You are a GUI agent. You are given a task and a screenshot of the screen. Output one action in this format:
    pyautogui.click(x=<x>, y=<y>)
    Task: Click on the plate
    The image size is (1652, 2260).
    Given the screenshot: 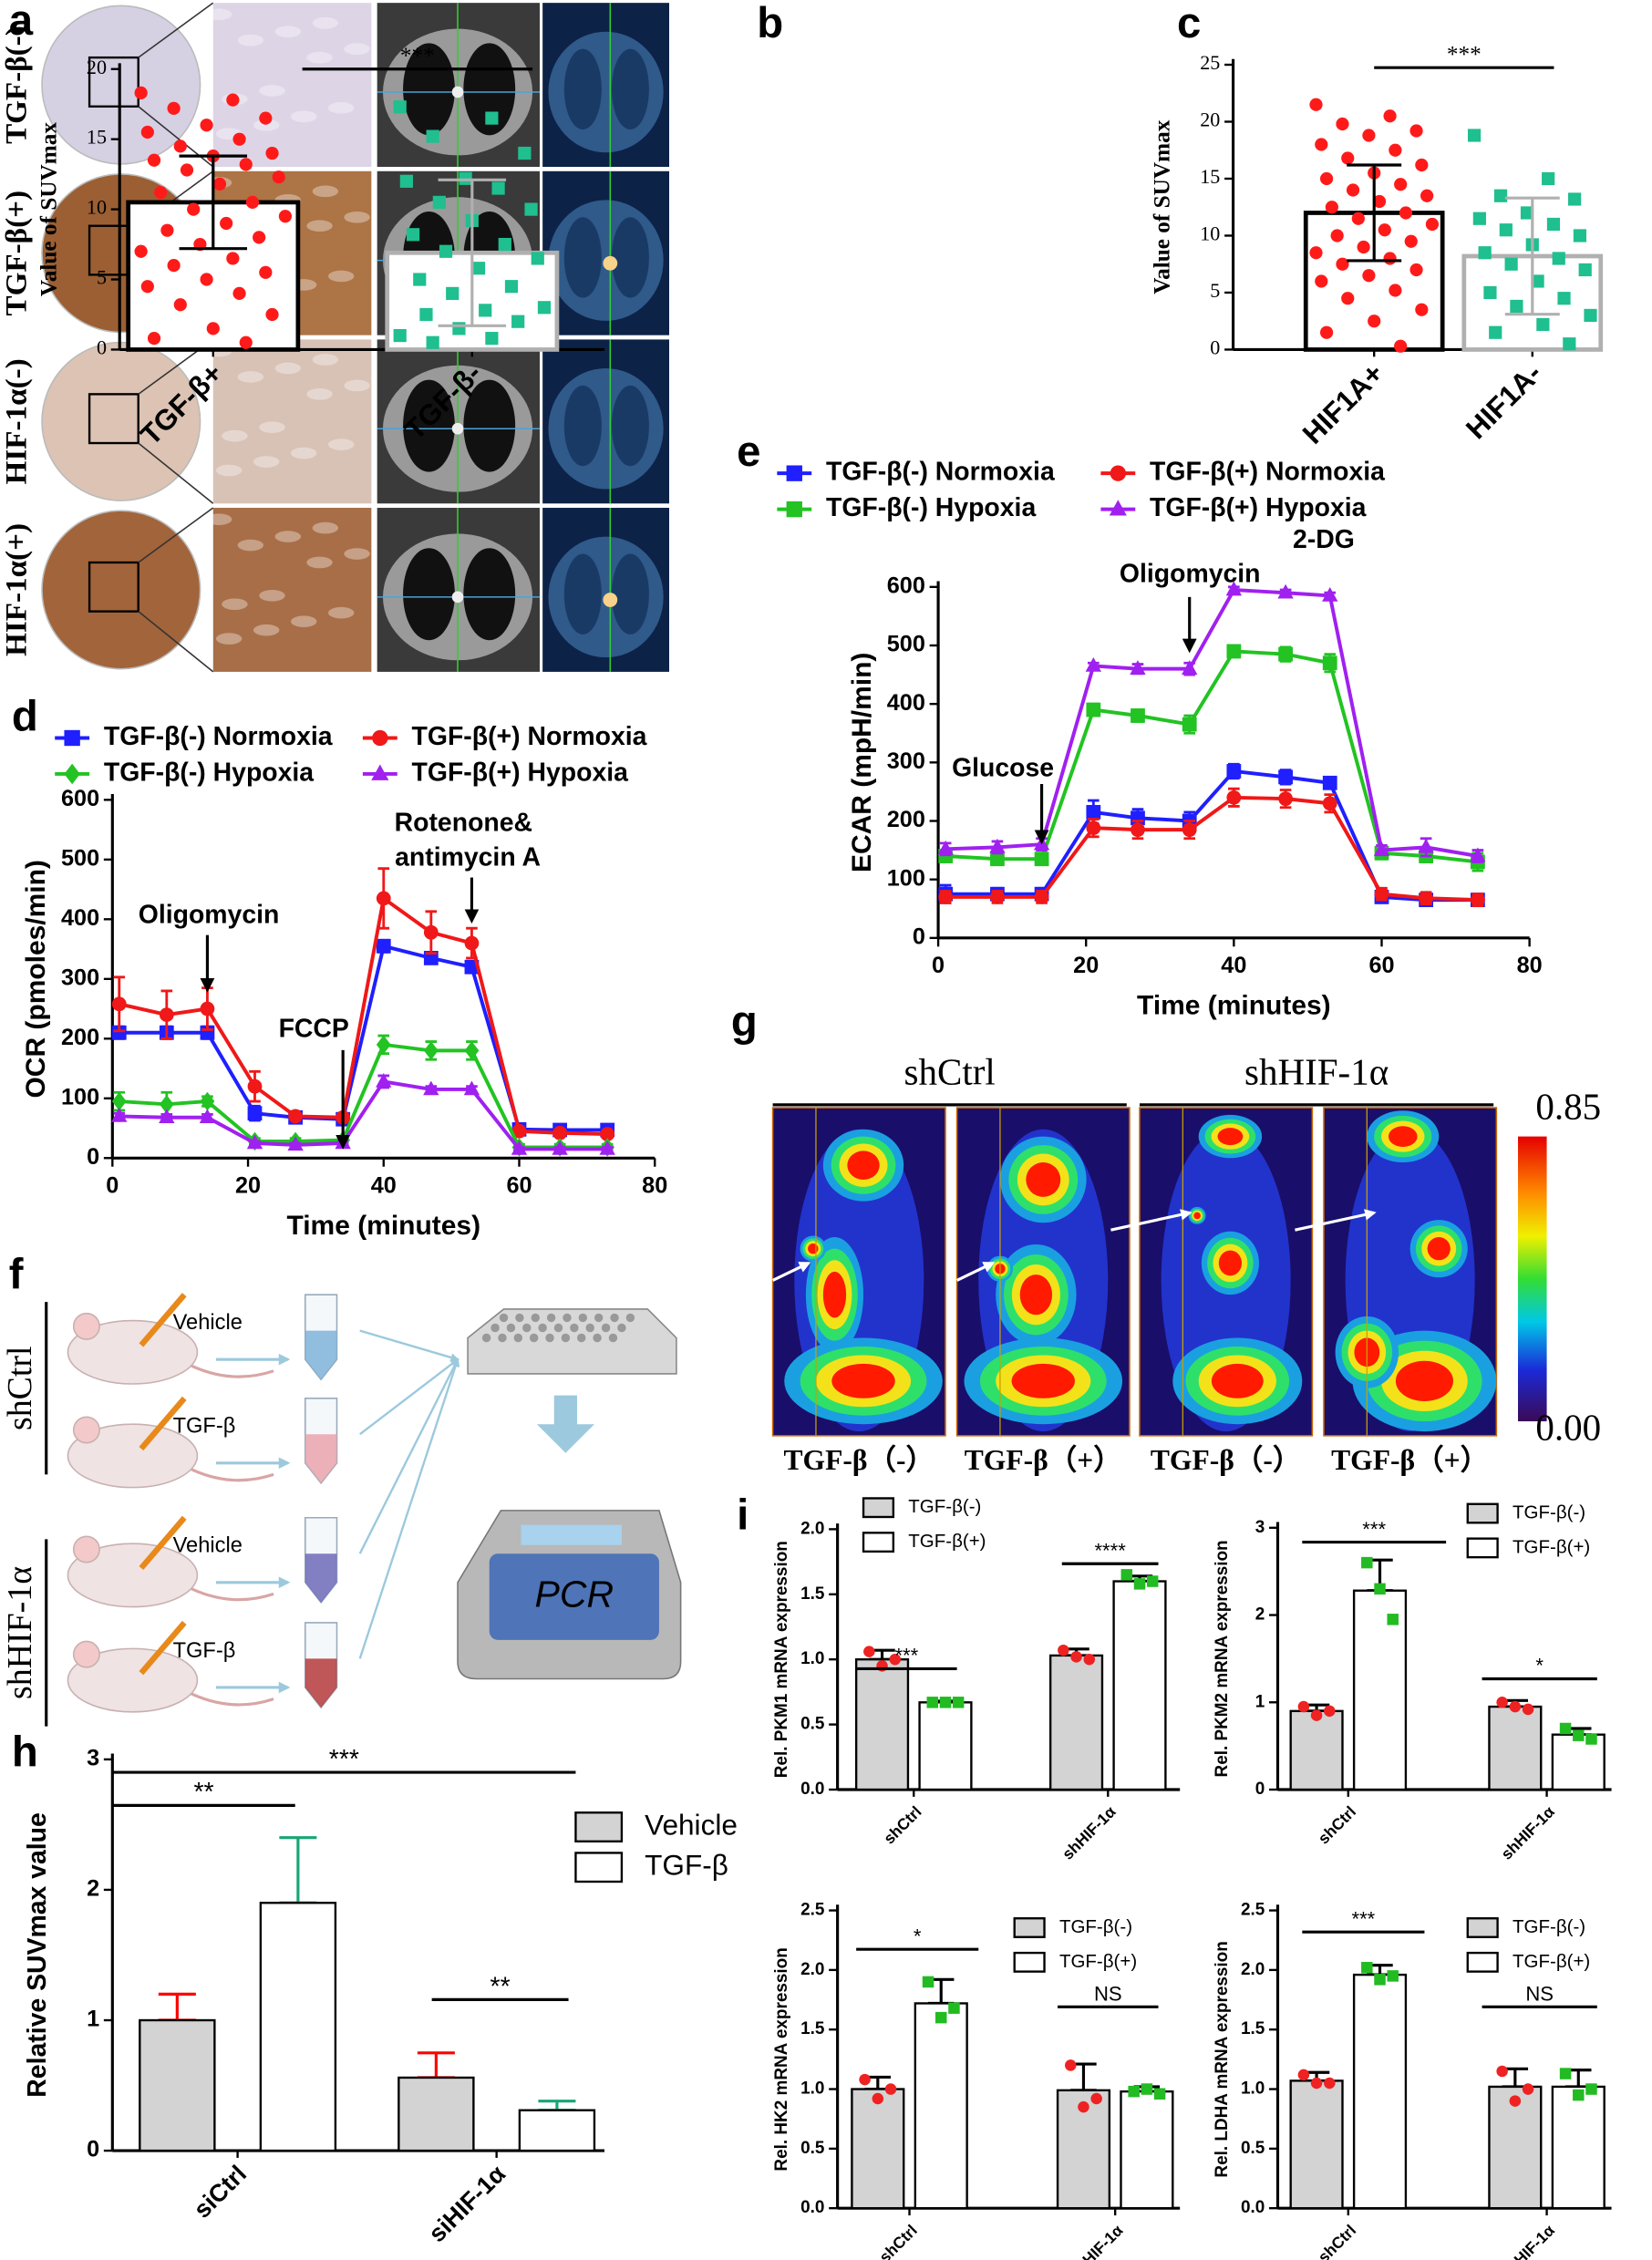 What is the action you would take?
    pyautogui.click(x=572, y=1341)
    